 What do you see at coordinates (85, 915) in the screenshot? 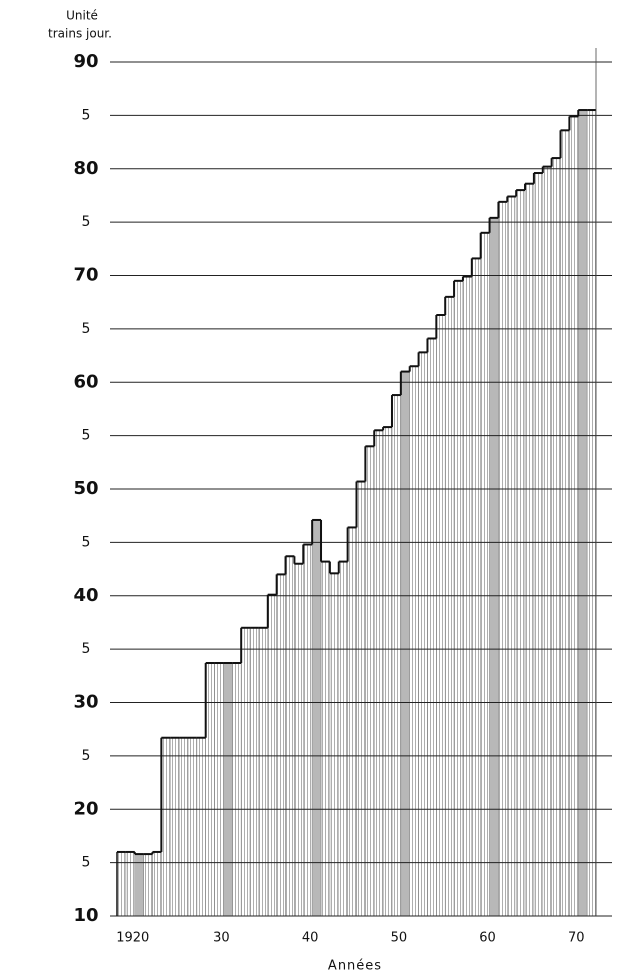
I see `y-tick-label: 10` at bounding box center [85, 915].